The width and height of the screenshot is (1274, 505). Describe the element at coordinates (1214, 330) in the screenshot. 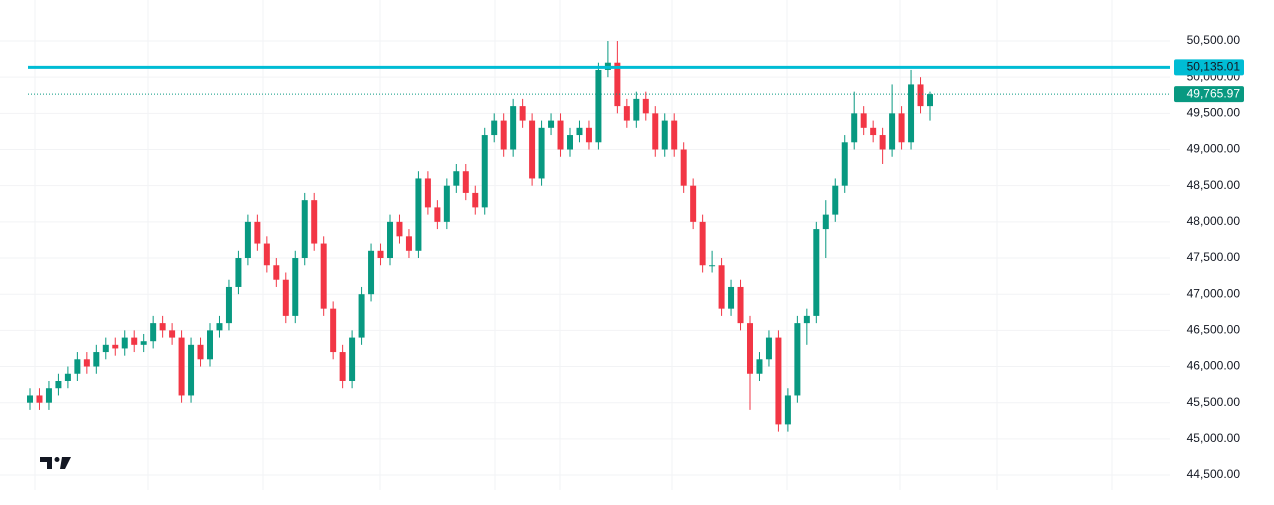

I see `y-tick-label: 46,500.00` at that location.